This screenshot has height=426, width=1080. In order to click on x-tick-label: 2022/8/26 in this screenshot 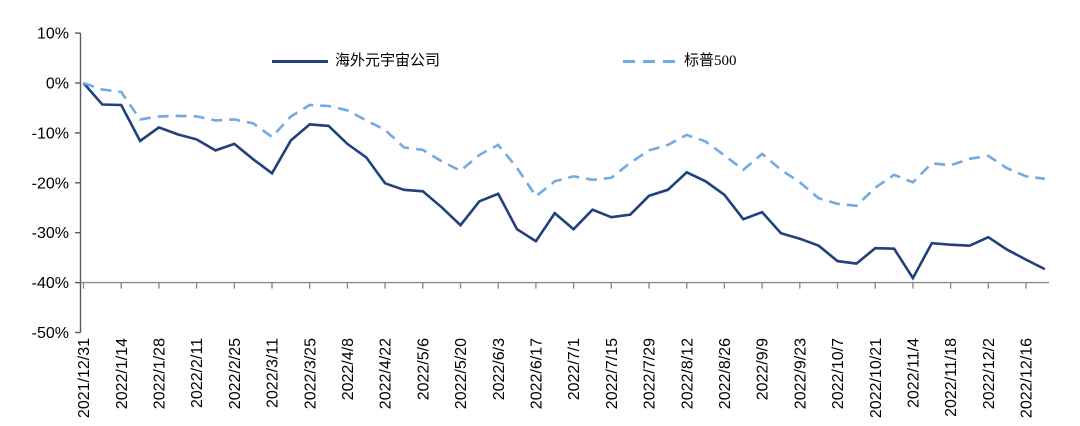, I will do `click(725, 373)`.